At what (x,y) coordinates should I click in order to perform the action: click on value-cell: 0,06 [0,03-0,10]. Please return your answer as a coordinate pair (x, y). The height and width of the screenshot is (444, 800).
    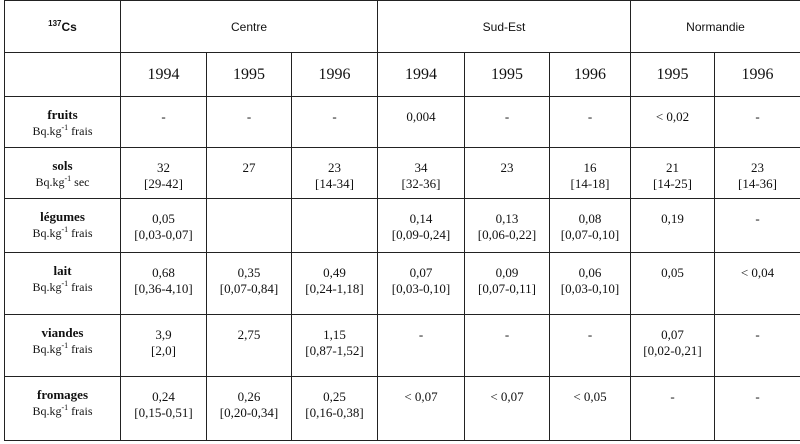
    Looking at the image, I should click on (590, 283).